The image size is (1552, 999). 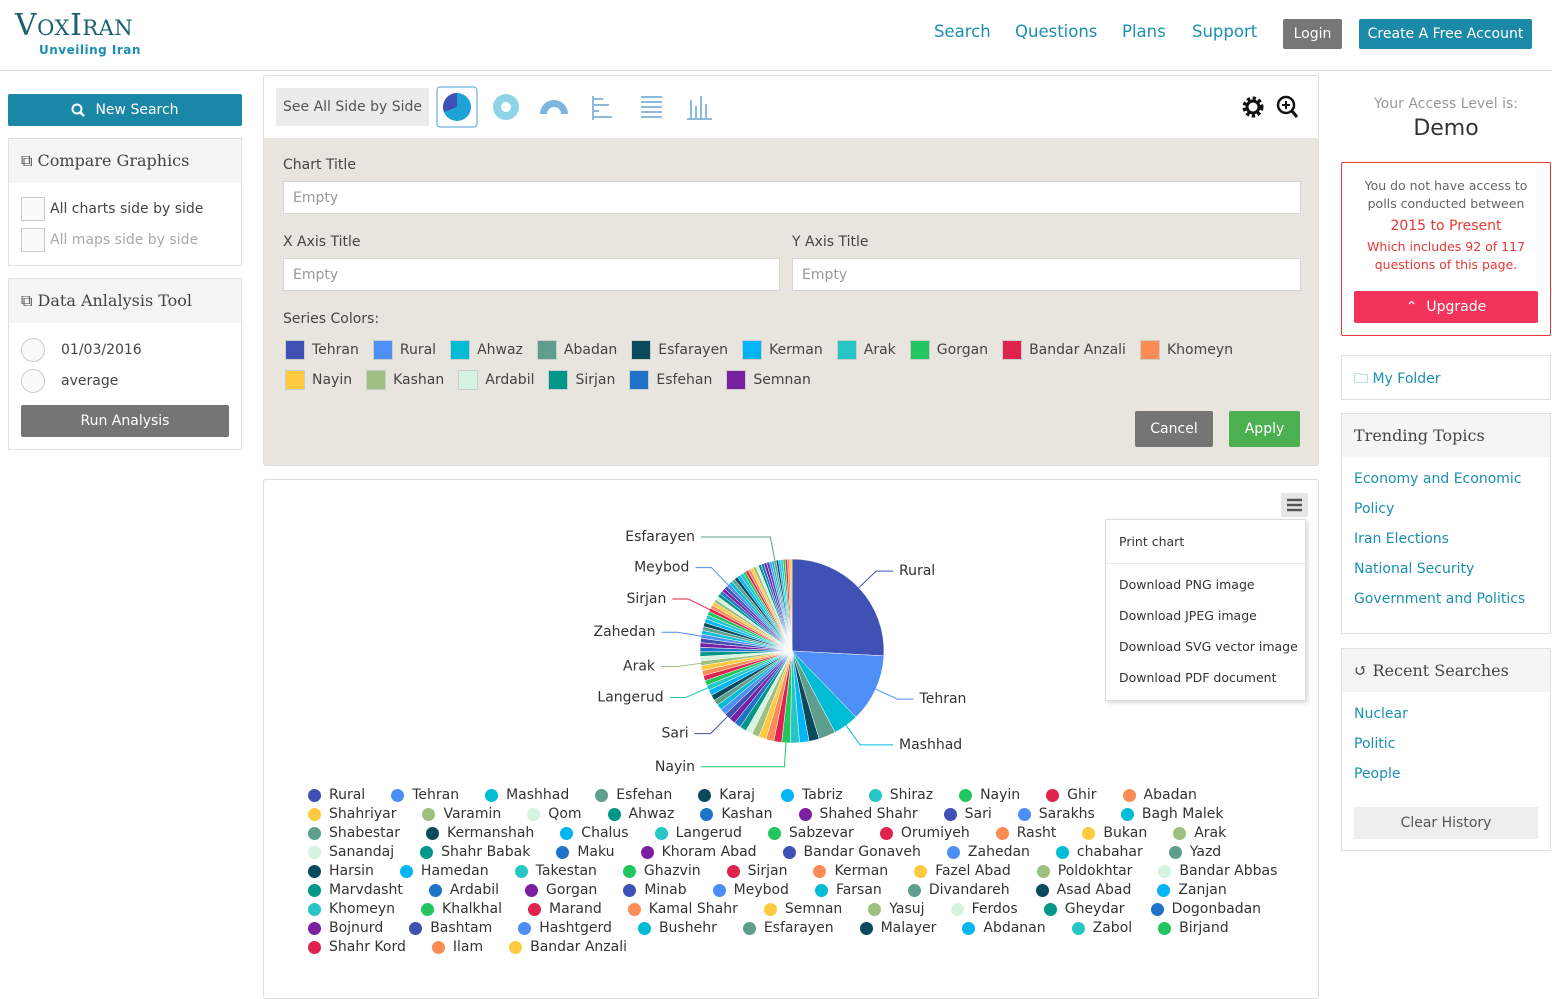 I want to click on series-color-item: Bandar Anzali, so click(x=1064, y=350).